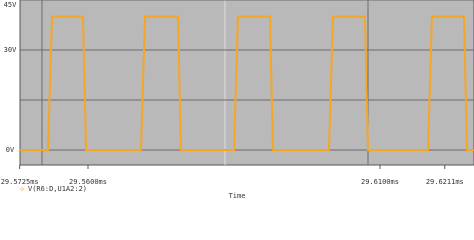 The width and height of the screenshot is (474, 240). What do you see at coordinates (445, 182) in the screenshot?
I see `x-tick-label: 29.6211ms` at bounding box center [445, 182].